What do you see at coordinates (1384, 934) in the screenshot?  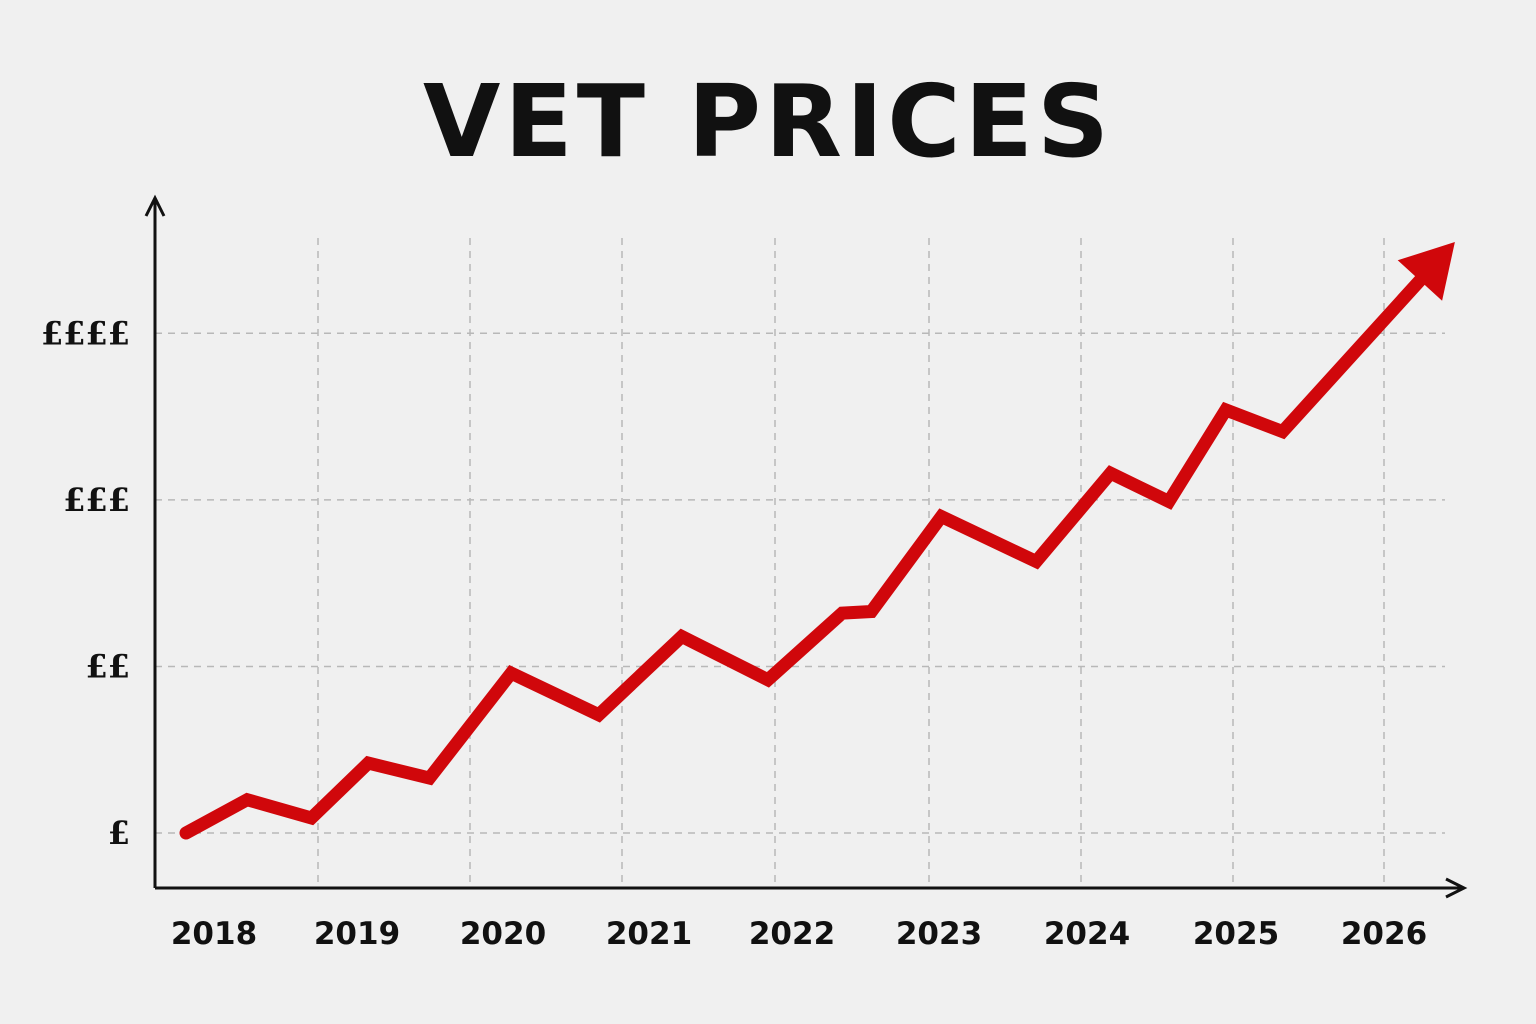 I see `x-tick-label: 2026` at bounding box center [1384, 934].